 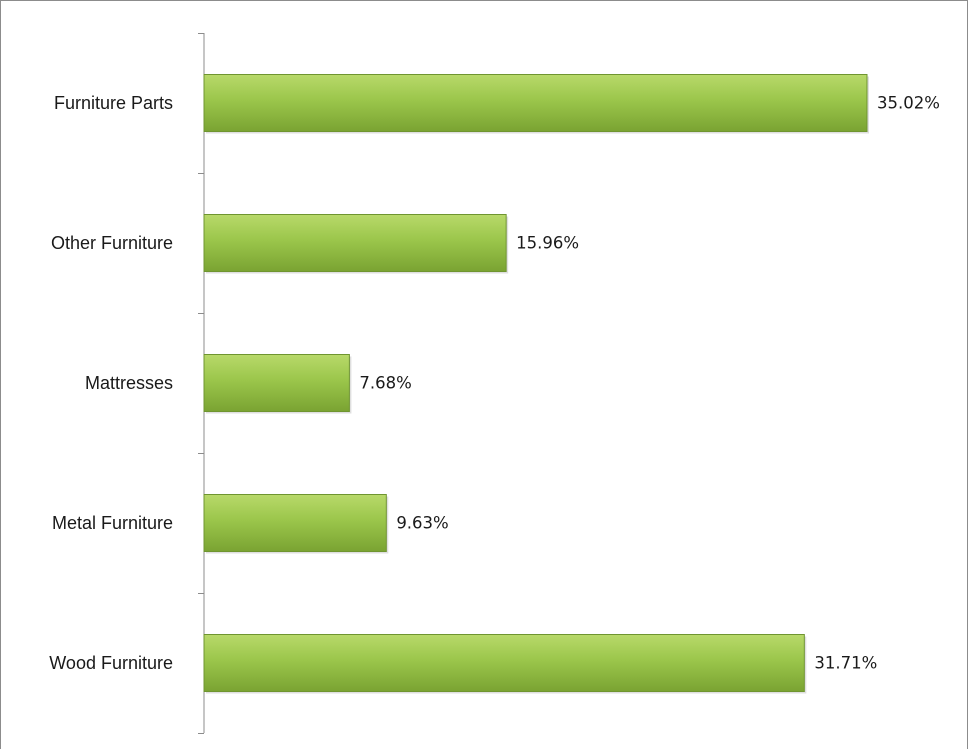 What do you see at coordinates (112, 523) in the screenshot?
I see `category-label: Metal Furniture` at bounding box center [112, 523].